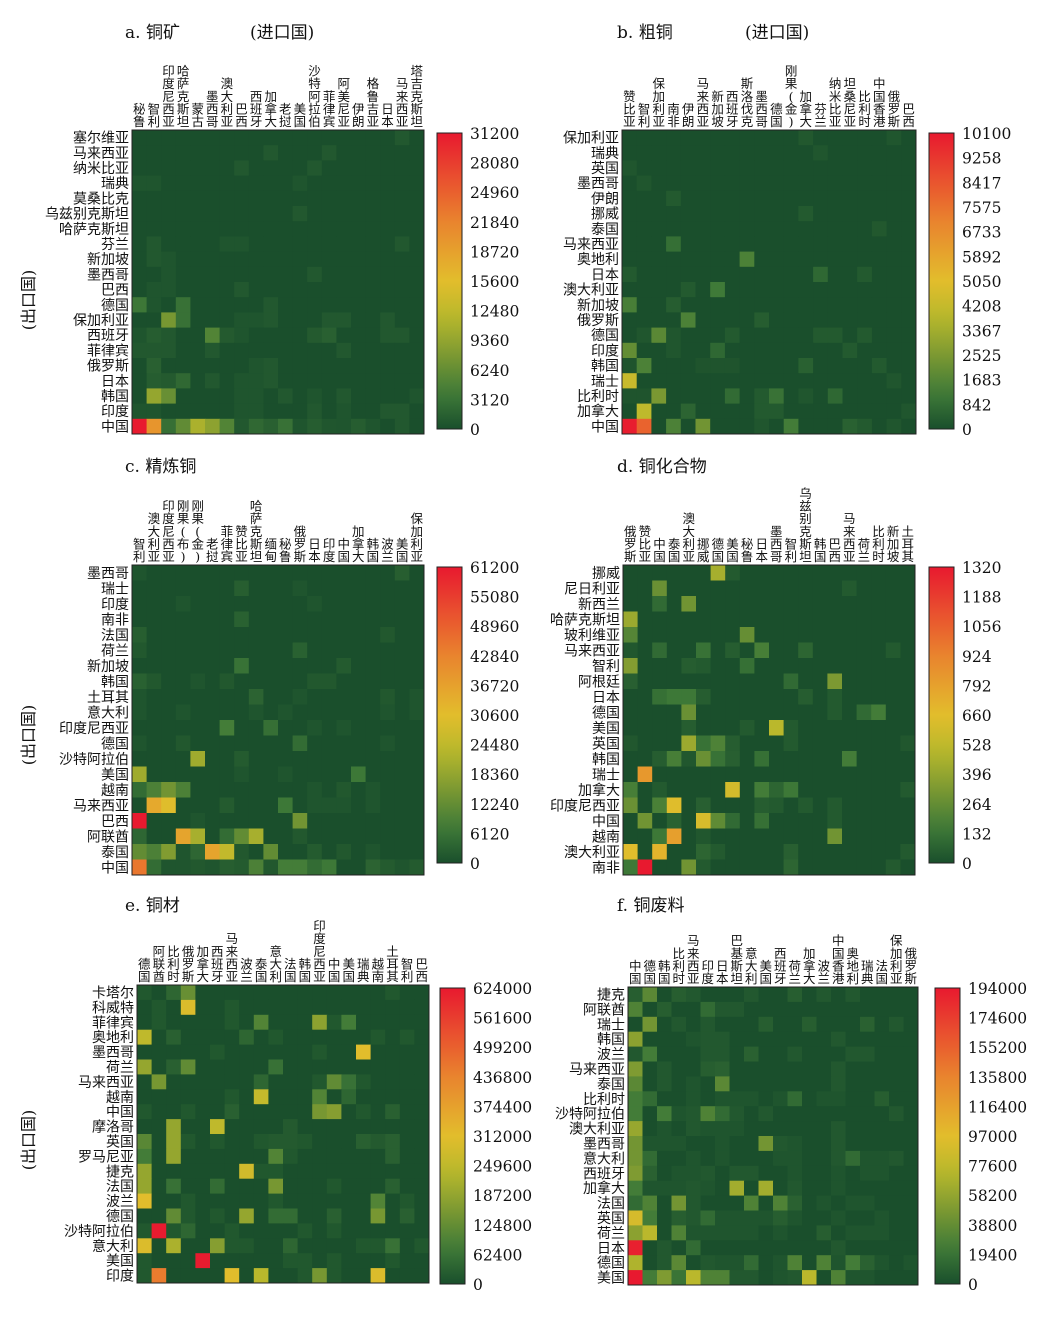  Describe the element at coordinates (343, 102) in the screenshot. I see `x-tick-label: 阿美尼亚` at that location.